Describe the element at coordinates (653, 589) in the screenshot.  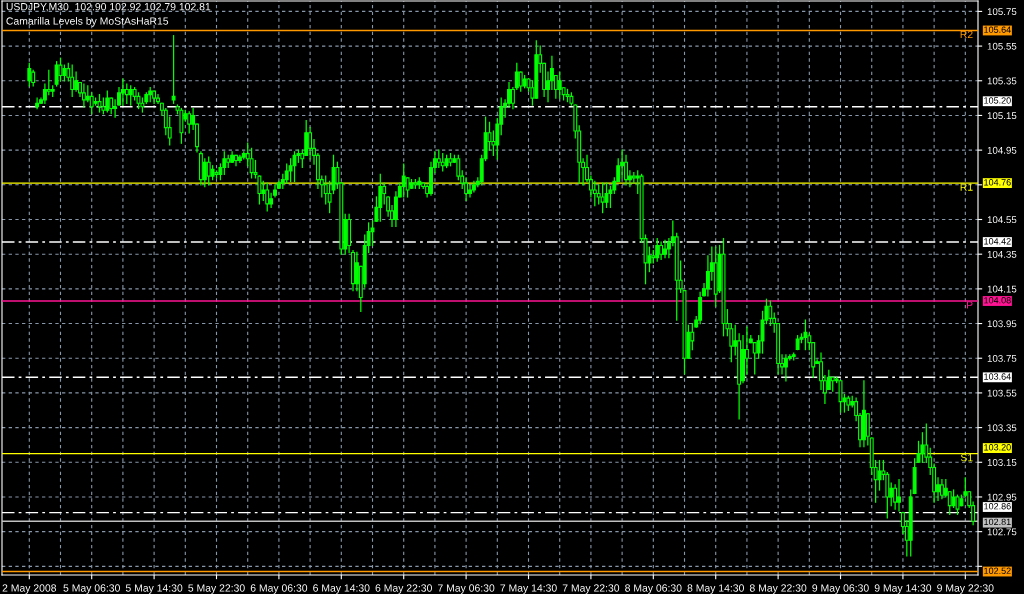
I see `x-tick-label: 8 May 06:30` at that location.